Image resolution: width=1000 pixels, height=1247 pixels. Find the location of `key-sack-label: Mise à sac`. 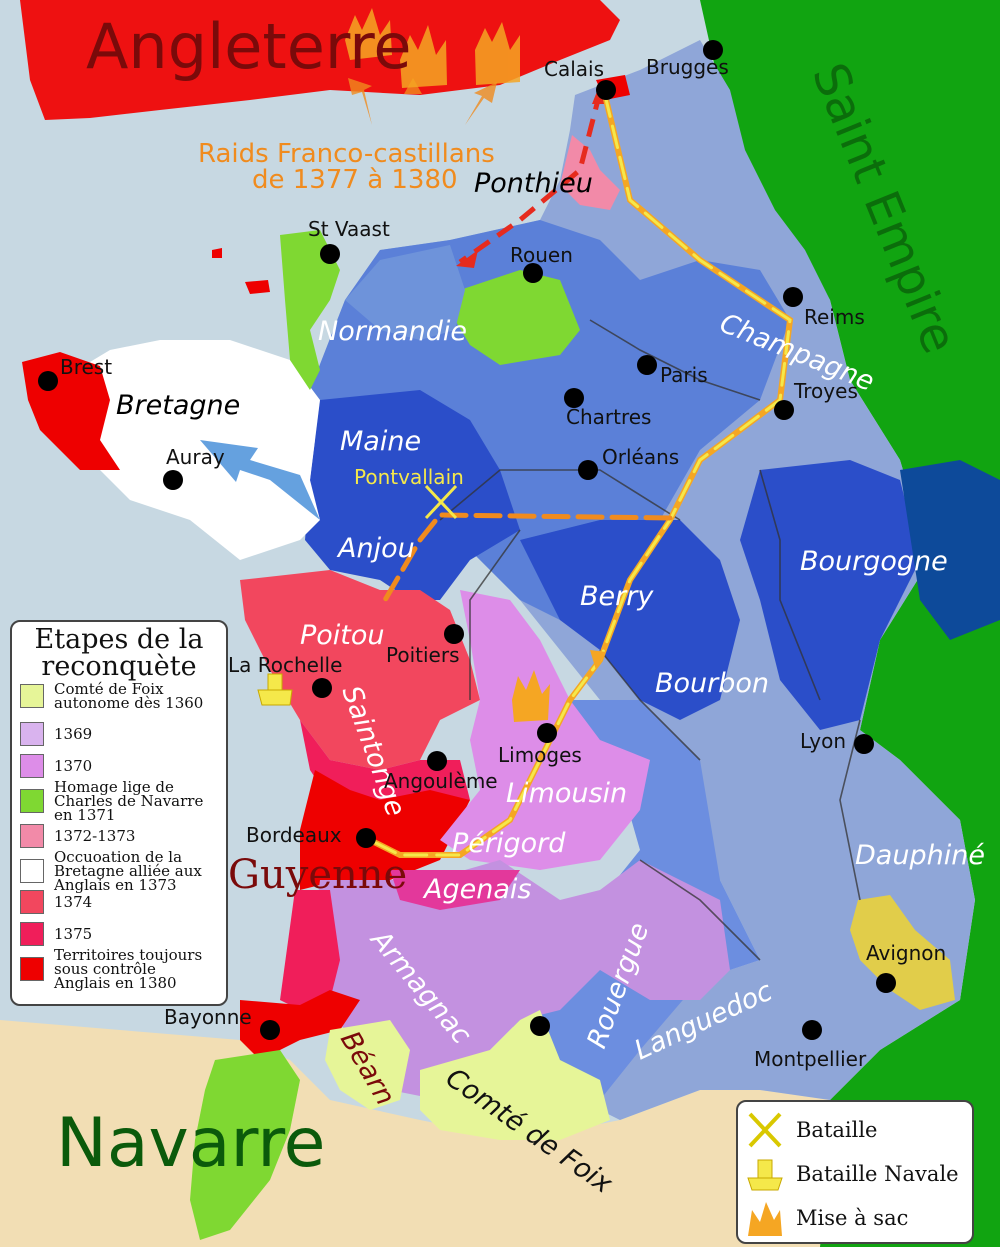

key-sack-label: Mise à sac is located at coordinates (852, 1218).